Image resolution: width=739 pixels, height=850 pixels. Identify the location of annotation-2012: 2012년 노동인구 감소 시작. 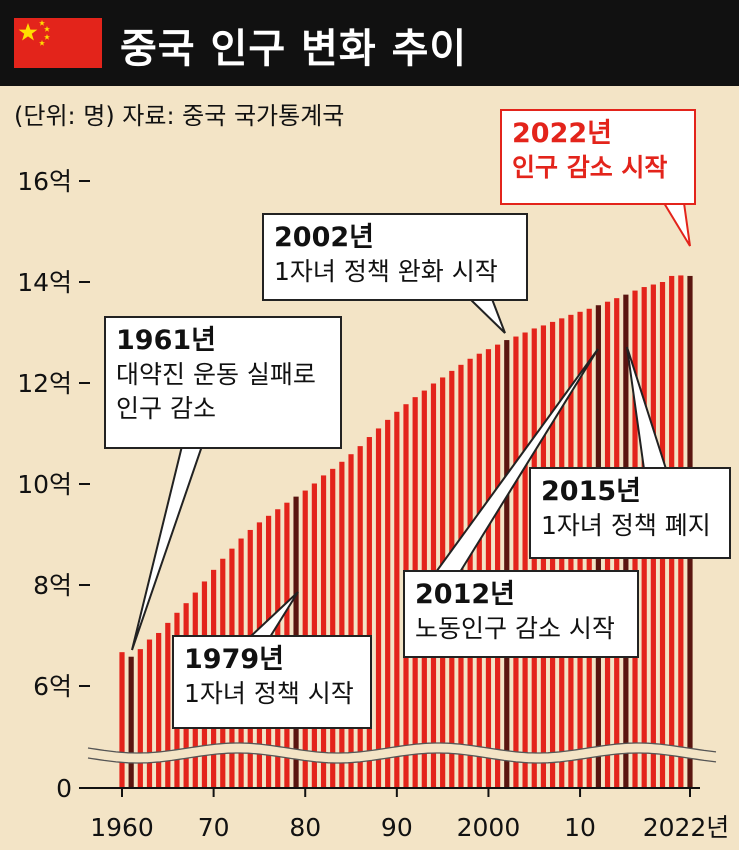
(521, 614).